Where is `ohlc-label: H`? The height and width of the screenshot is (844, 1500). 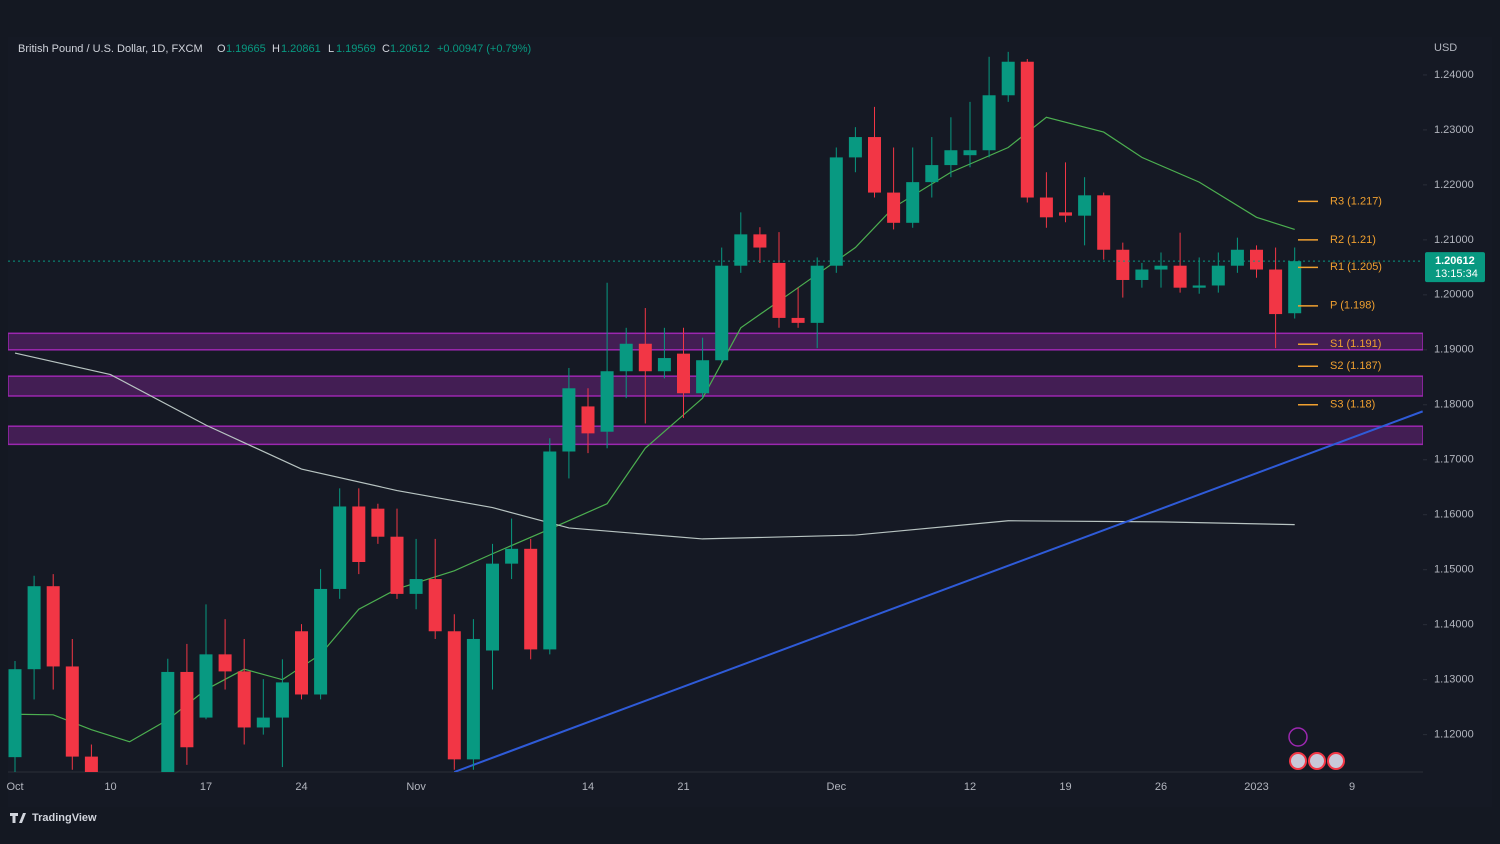
ohlc-label: H is located at coordinates (276, 49).